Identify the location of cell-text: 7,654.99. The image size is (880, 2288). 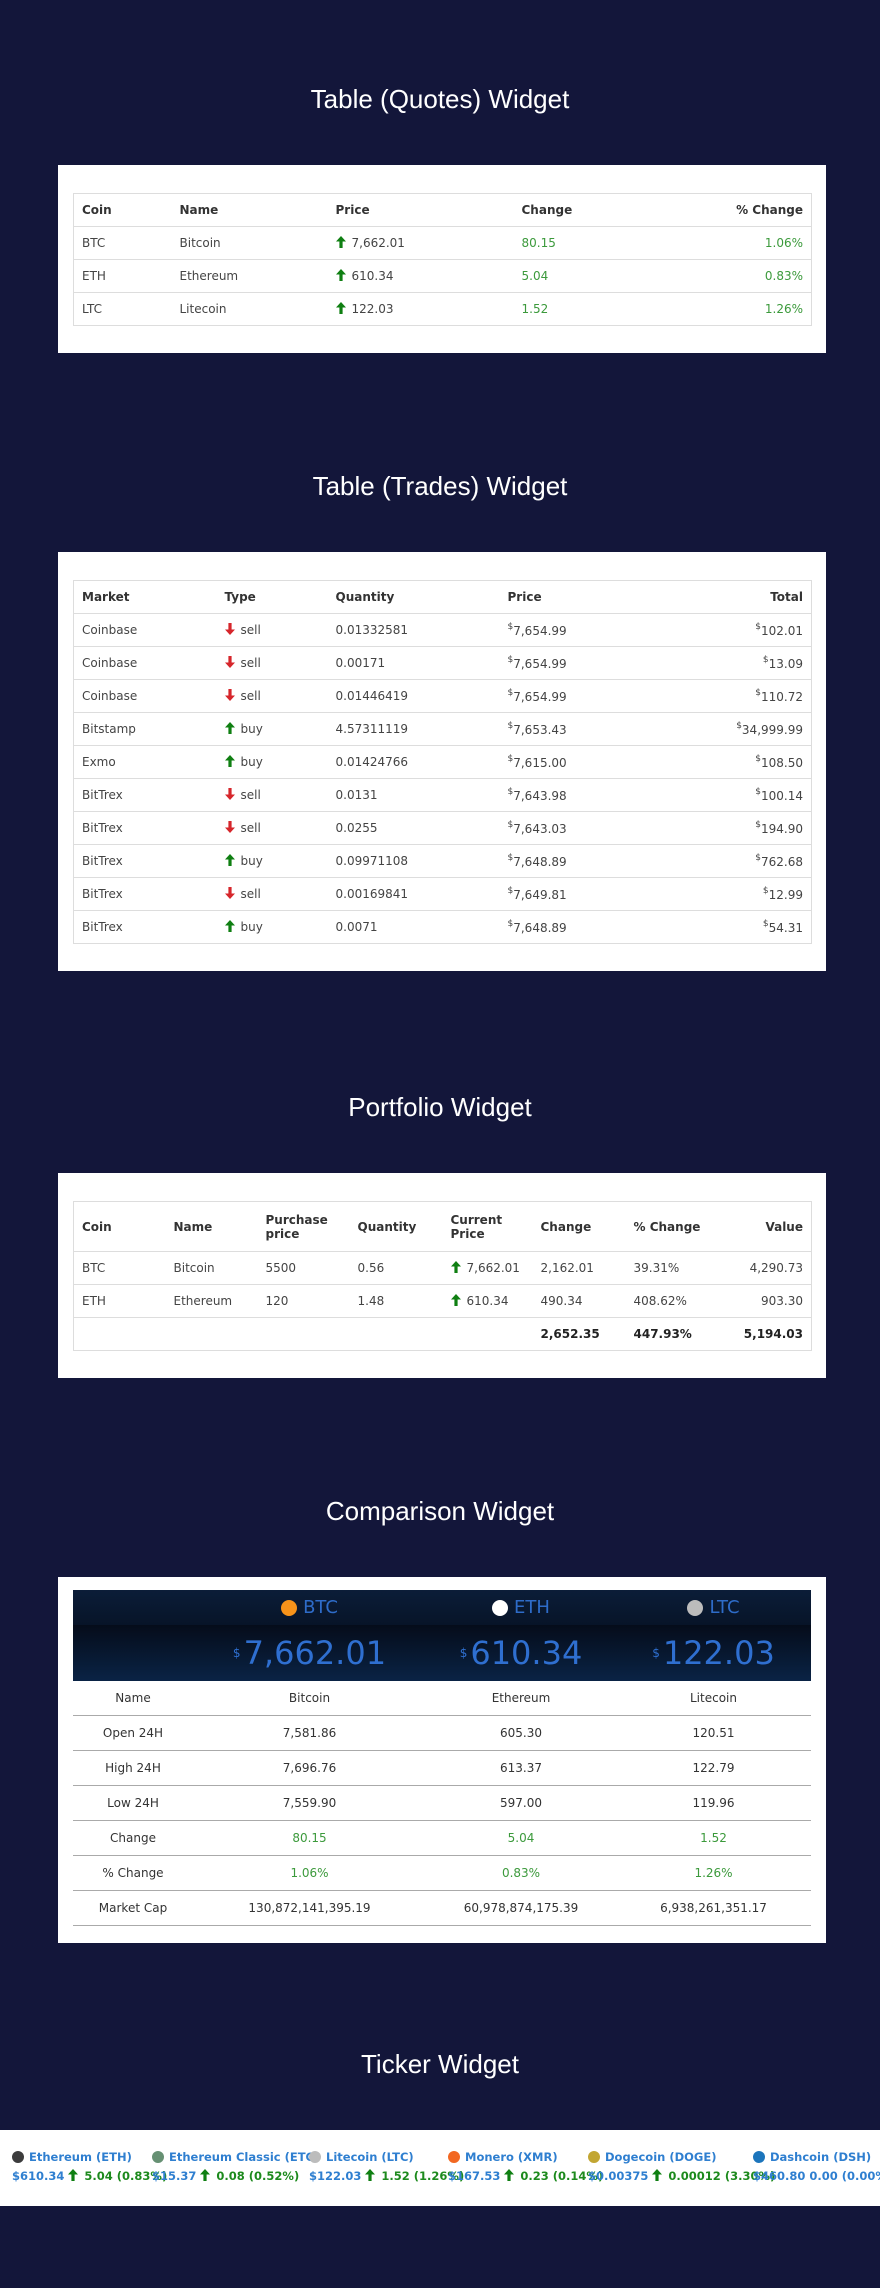
(540, 697).